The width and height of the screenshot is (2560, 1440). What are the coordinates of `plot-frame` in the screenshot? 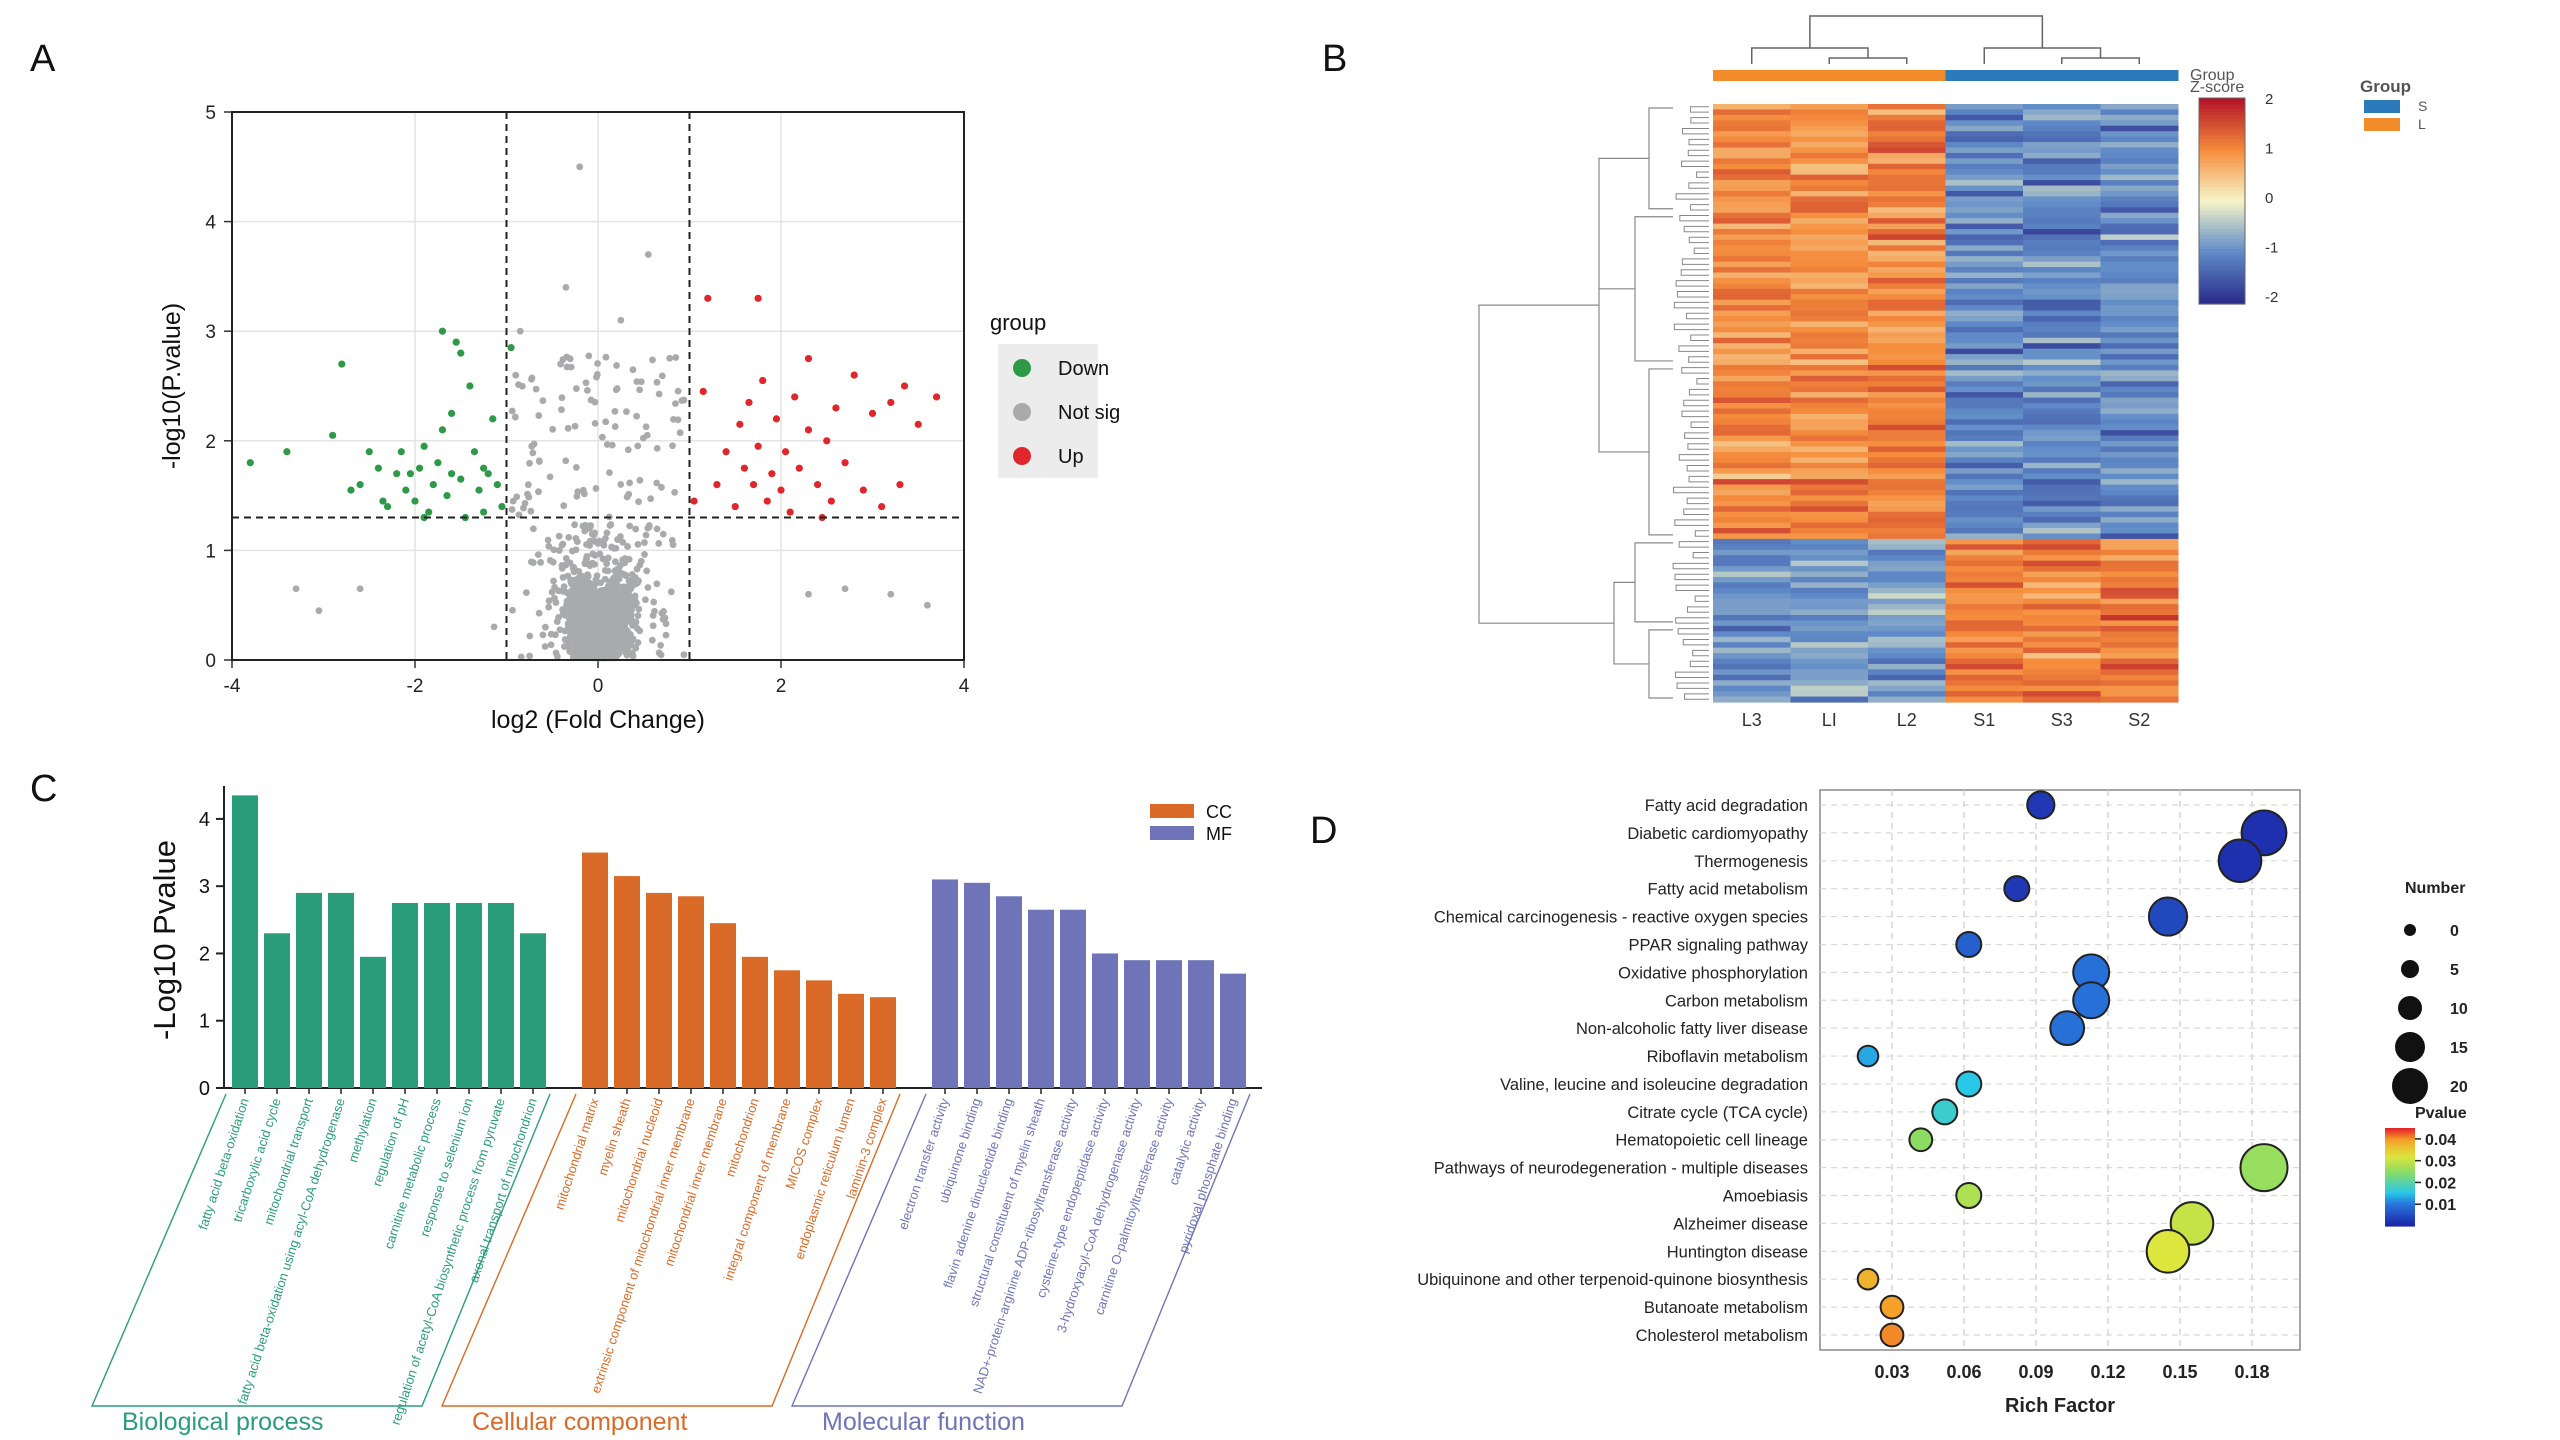 It's located at (2060, 1070).